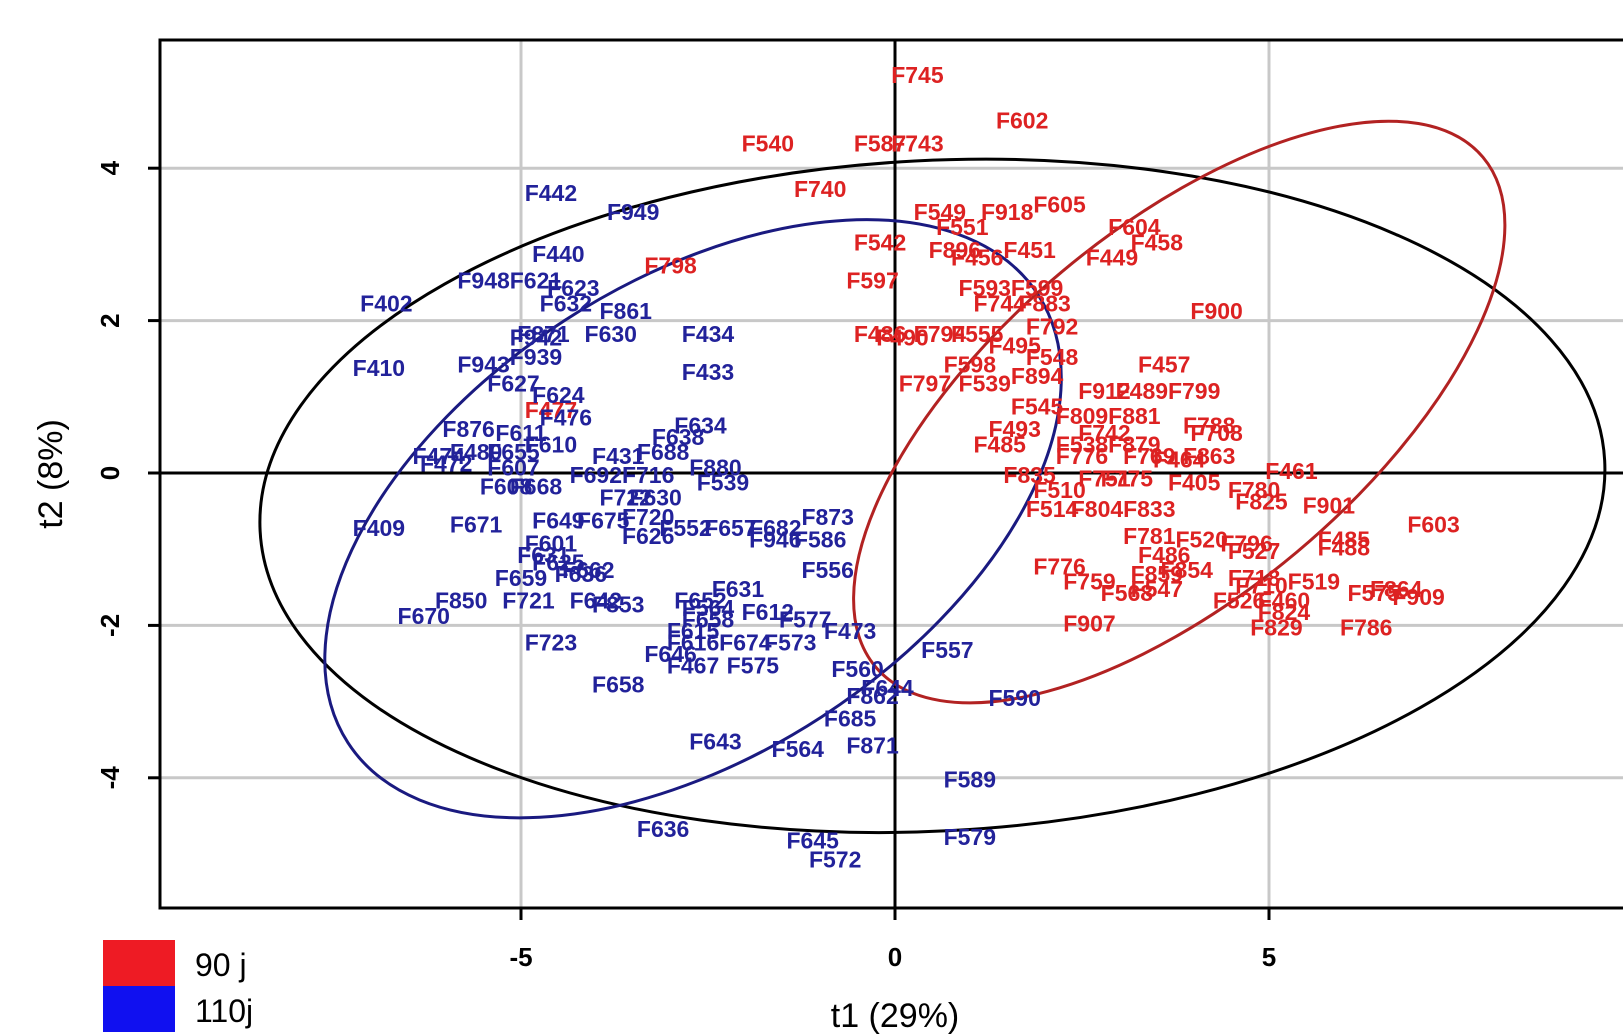 Image resolution: width=1623 pixels, height=1035 pixels. Describe the element at coordinates (850, 719) in the screenshot. I see `point-label: F685` at that location.